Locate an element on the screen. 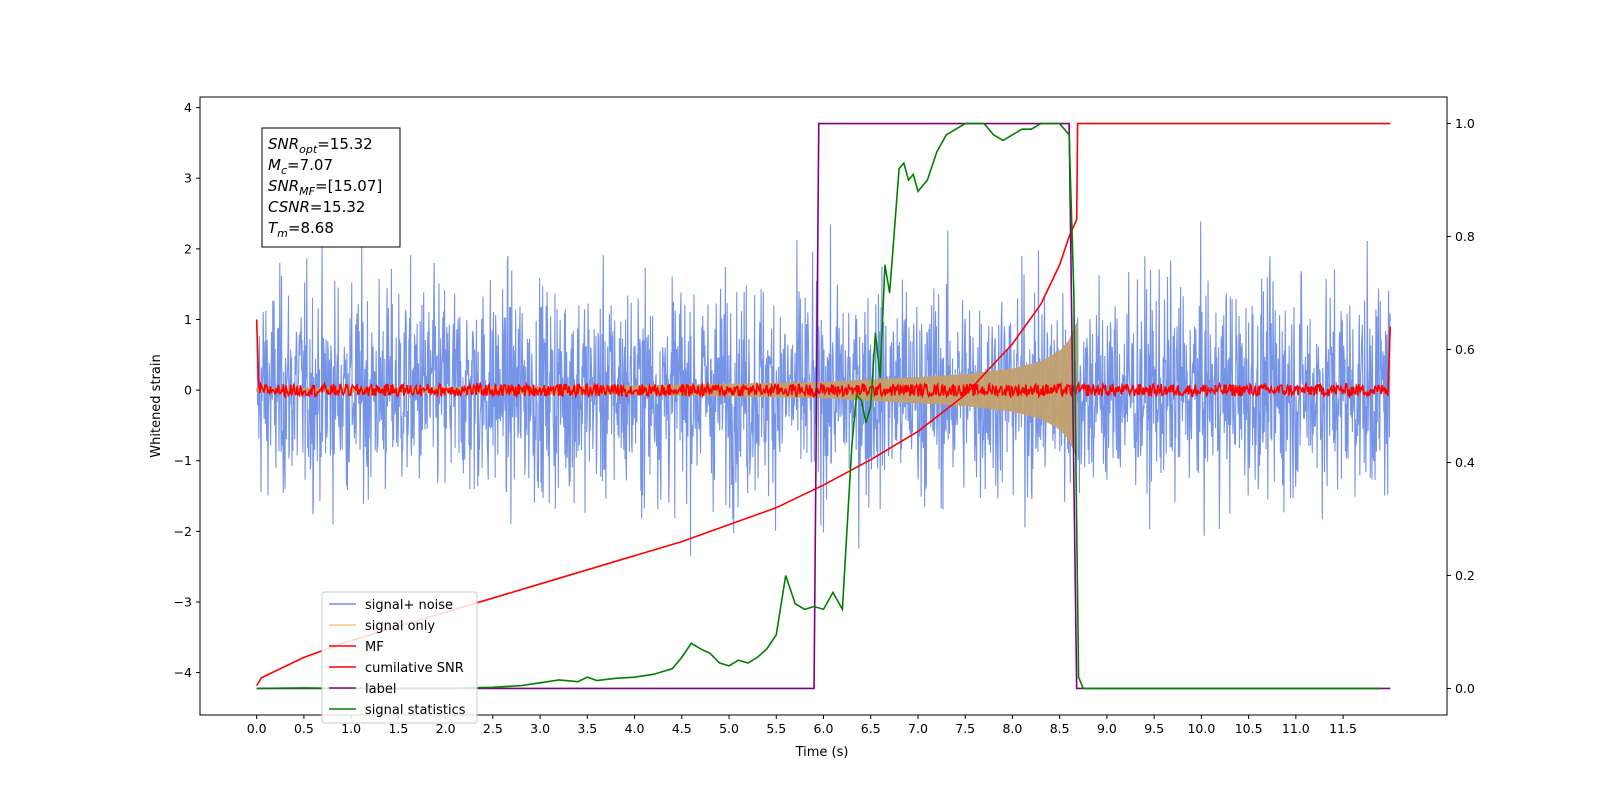 This screenshot has height=800, width=1600. x-tick-label: 10.5 is located at coordinates (1249, 728).